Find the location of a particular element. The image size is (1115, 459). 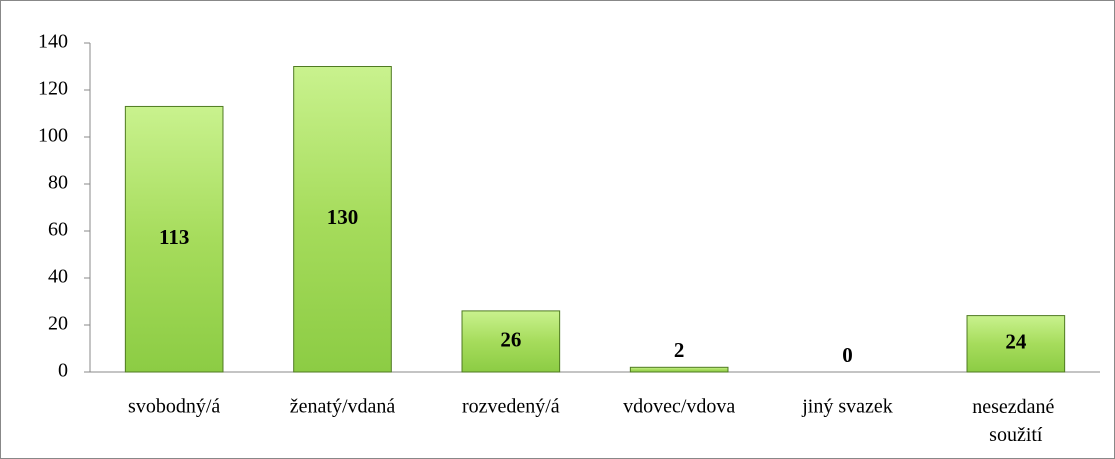

x-tick-label: svobodný/á is located at coordinates (174, 407).